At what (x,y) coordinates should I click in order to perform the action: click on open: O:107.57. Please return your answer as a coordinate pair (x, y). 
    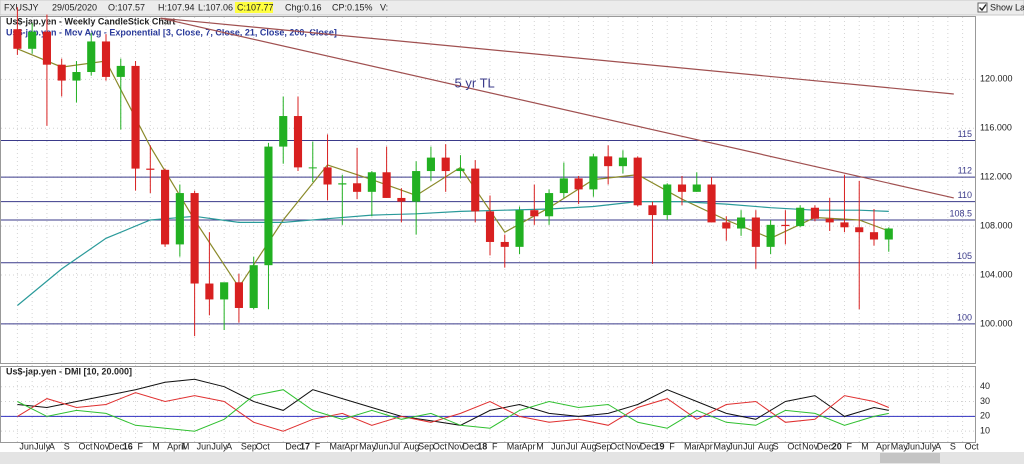
    Looking at the image, I should click on (126, 7).